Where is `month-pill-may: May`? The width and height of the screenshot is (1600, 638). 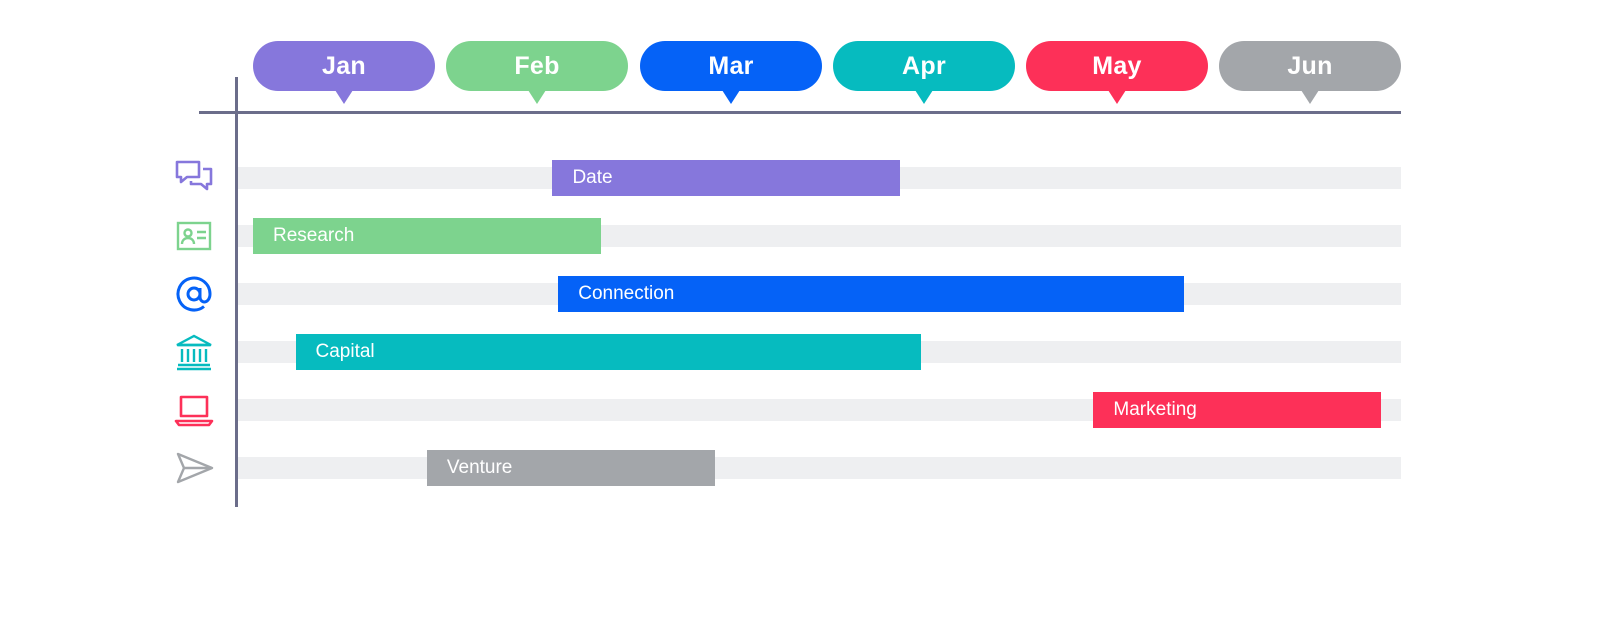
month-pill-may: May is located at coordinates (1117, 72).